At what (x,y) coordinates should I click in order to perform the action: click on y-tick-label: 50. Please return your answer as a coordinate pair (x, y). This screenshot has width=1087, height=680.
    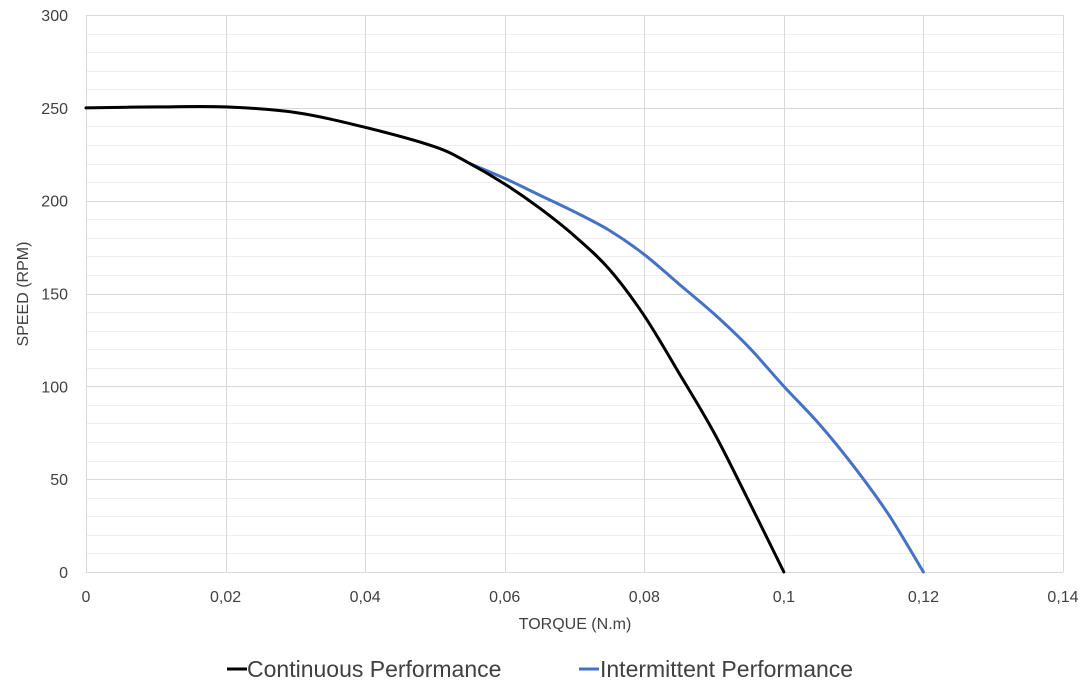
    Looking at the image, I should click on (59, 480).